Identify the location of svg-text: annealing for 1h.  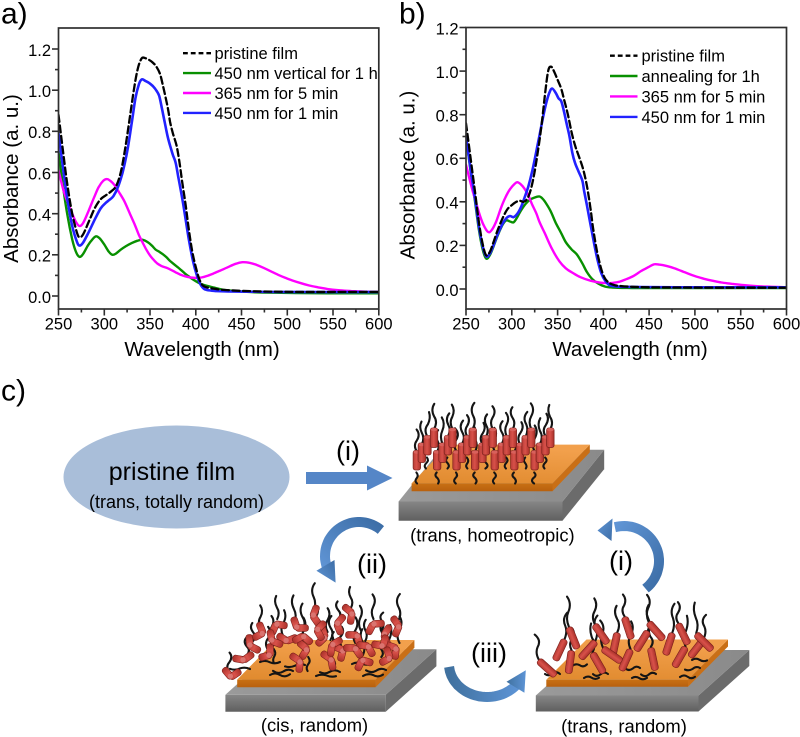
(701, 77).